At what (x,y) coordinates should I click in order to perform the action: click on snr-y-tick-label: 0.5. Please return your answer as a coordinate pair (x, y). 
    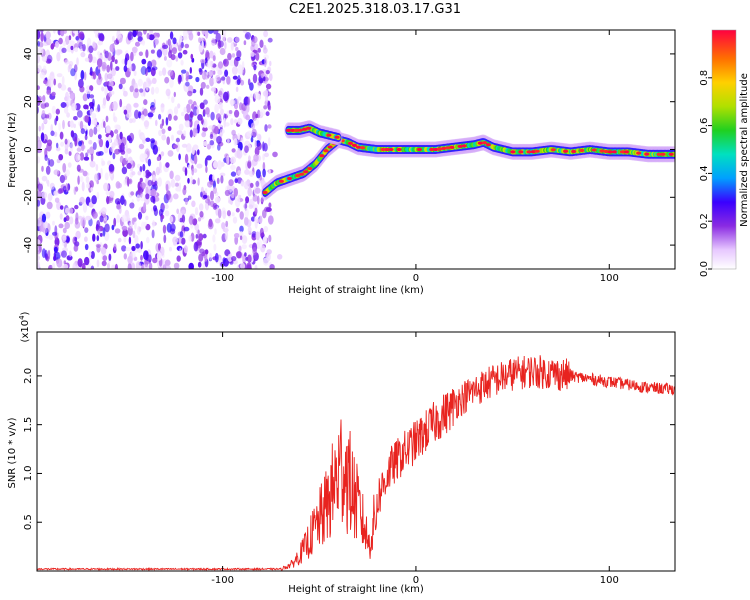
    Looking at the image, I should click on (28, 522).